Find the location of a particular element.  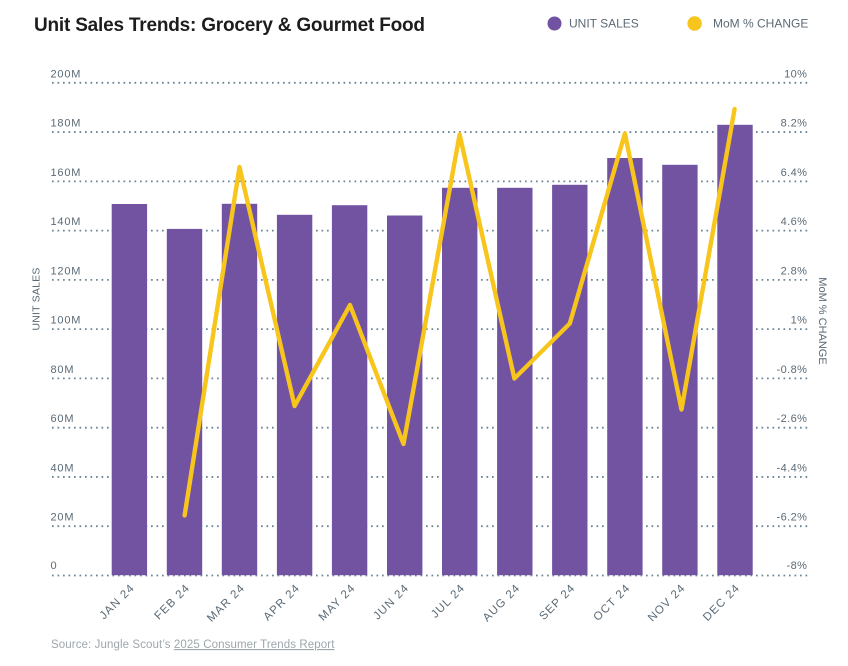

svg-text: -6.2% is located at coordinates (792, 518).